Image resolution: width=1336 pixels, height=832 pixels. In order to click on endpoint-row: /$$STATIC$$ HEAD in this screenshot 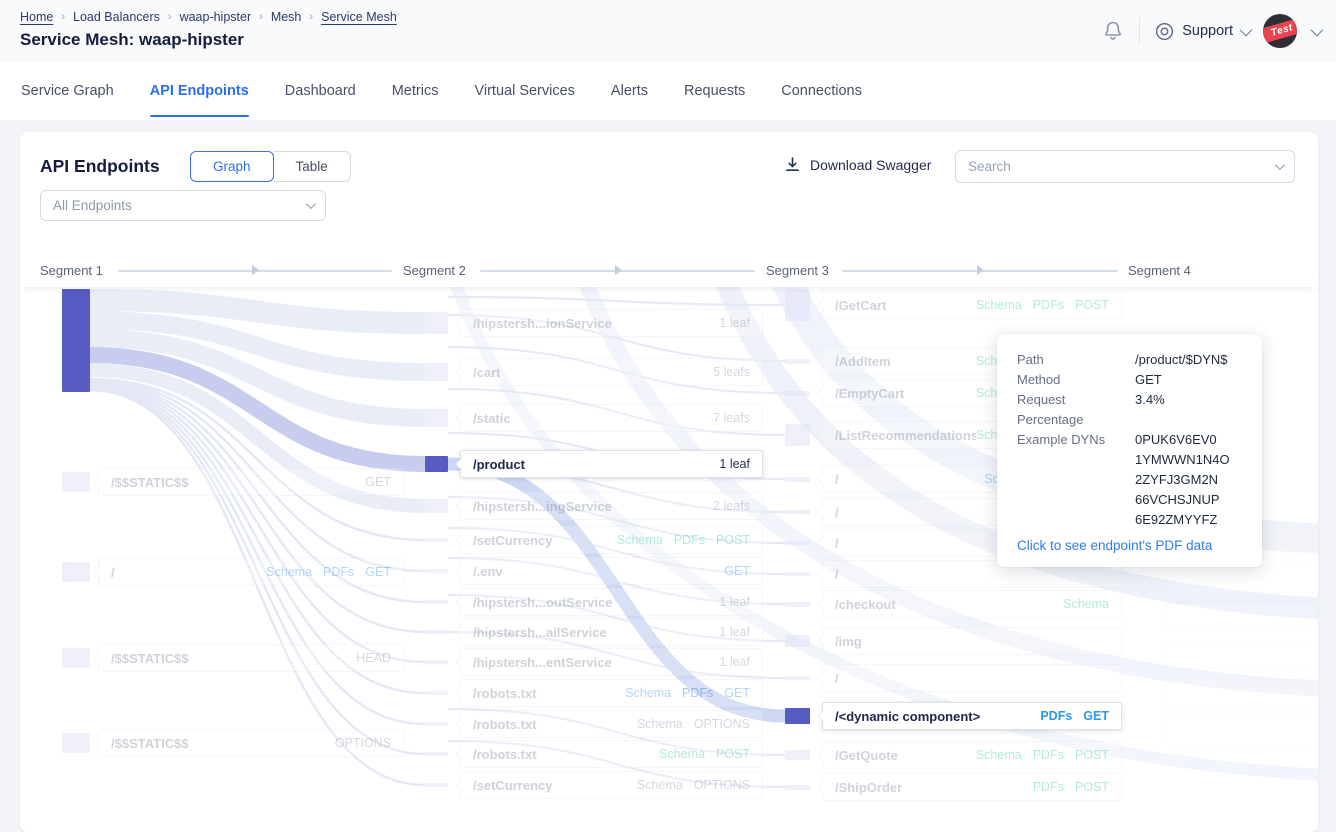, I will do `click(251, 658)`.